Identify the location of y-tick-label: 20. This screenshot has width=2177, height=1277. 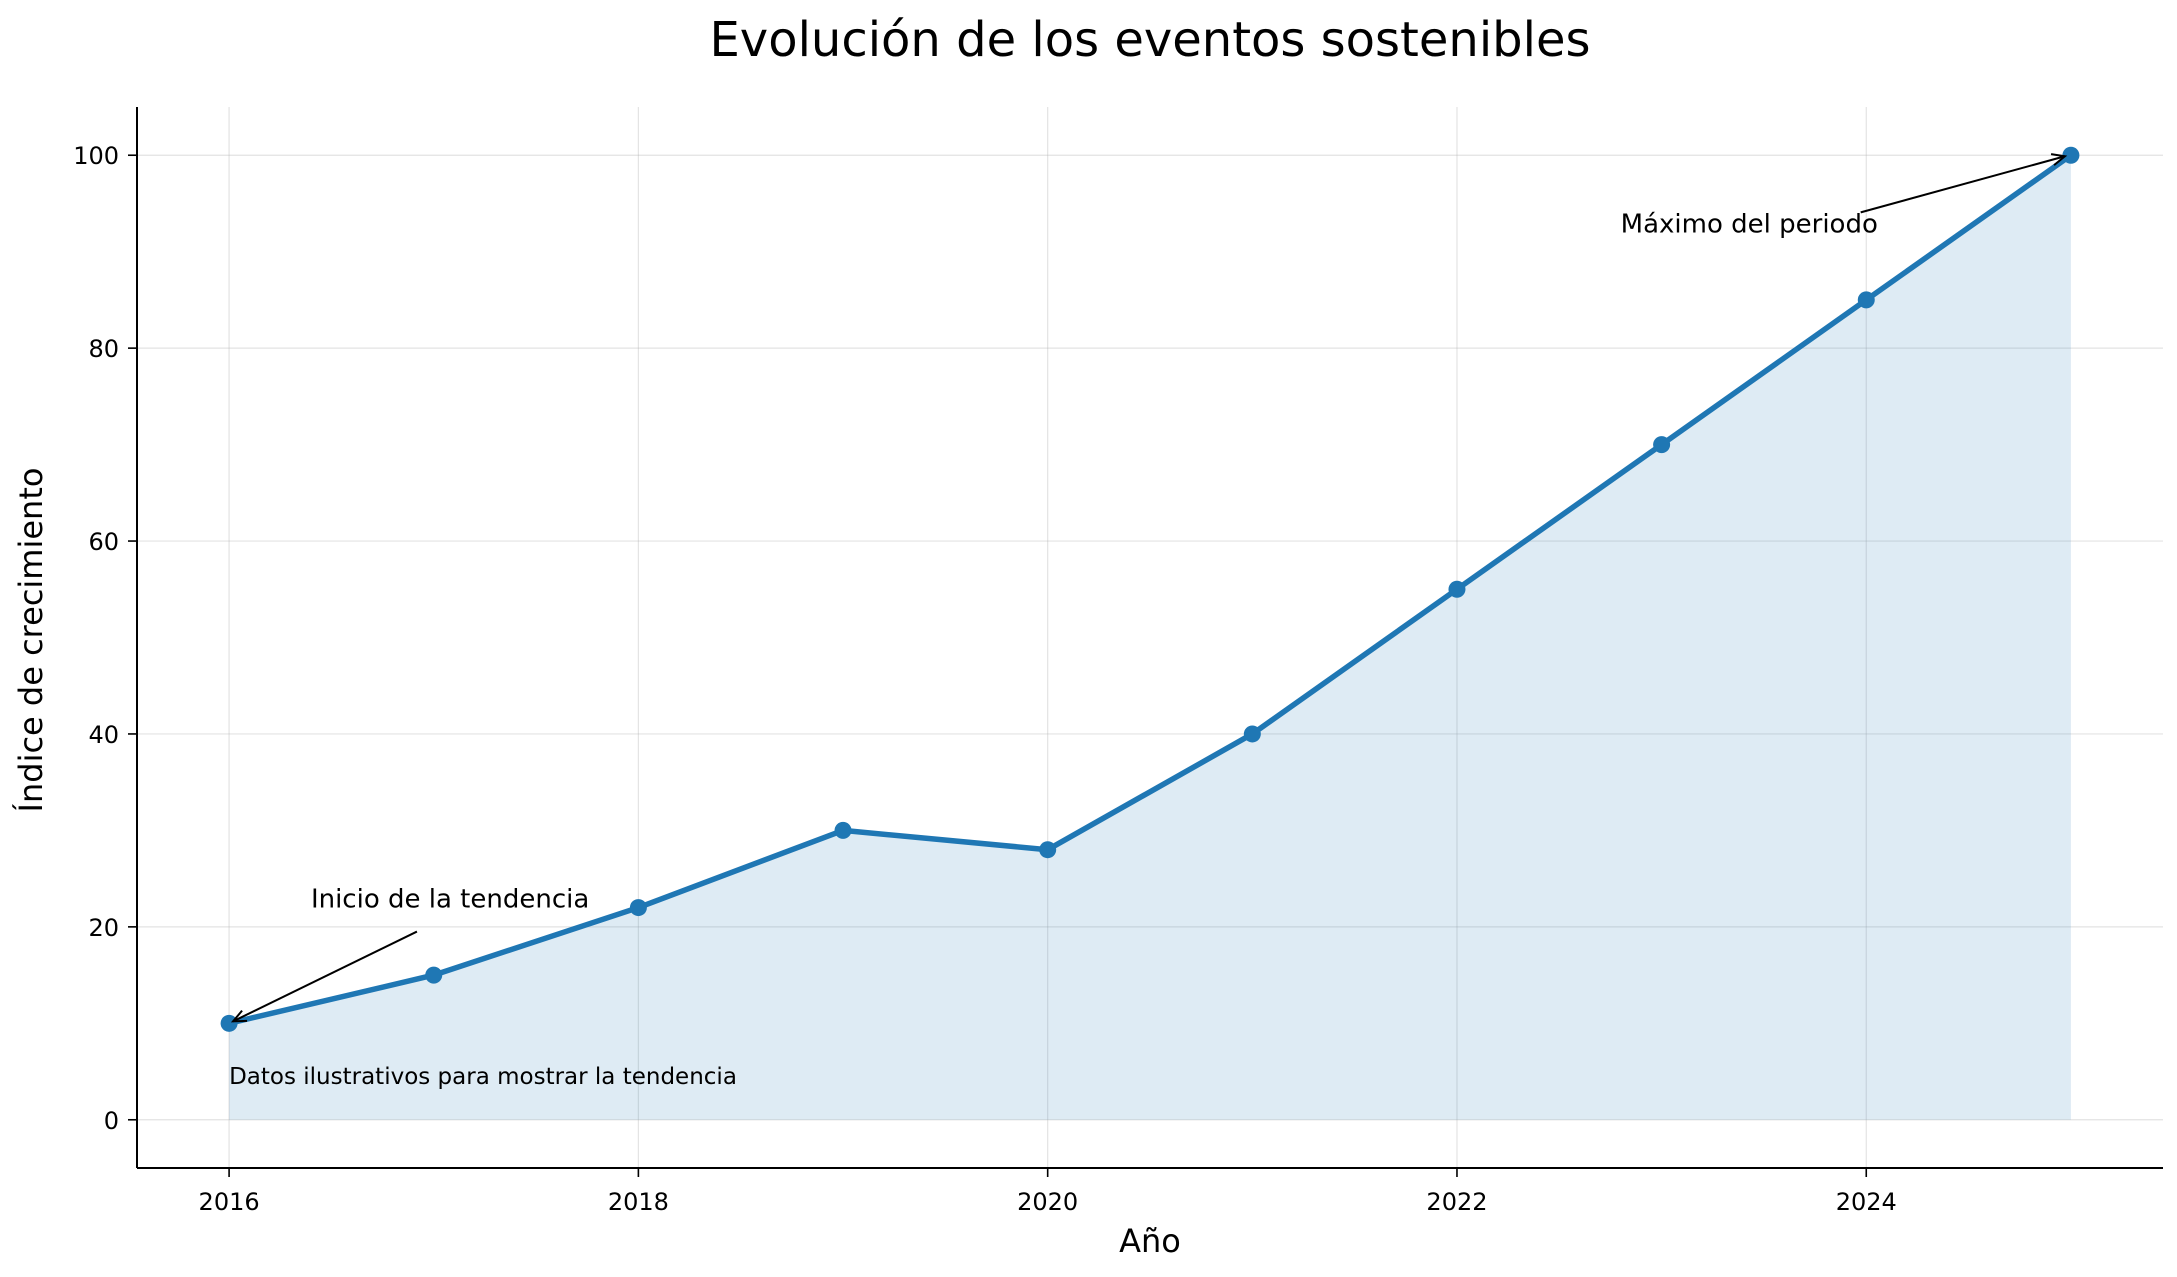
(103, 928).